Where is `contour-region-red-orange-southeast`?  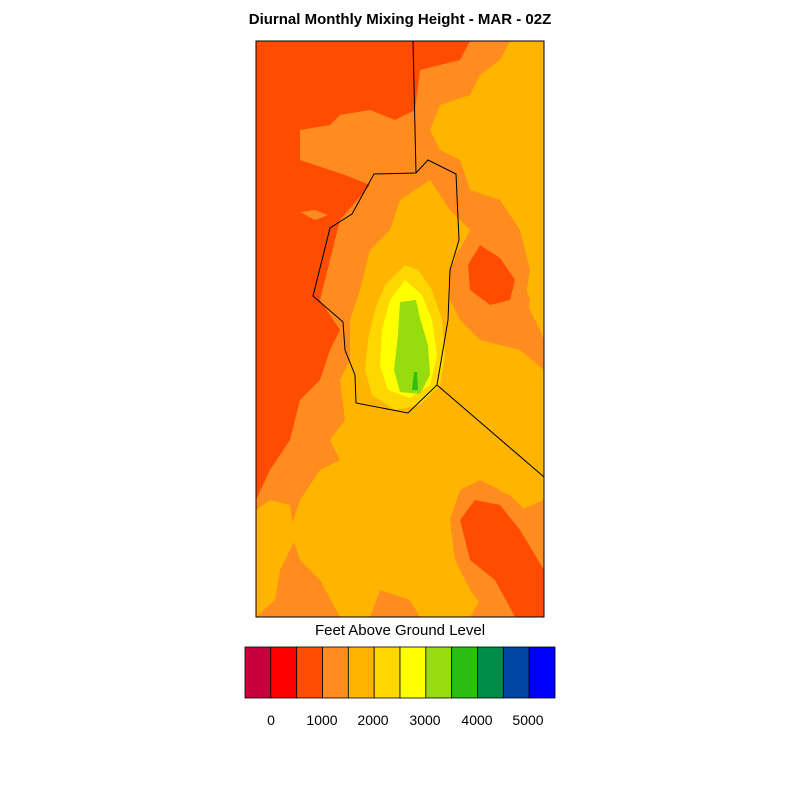 contour-region-red-orange-southeast is located at coordinates (502, 558).